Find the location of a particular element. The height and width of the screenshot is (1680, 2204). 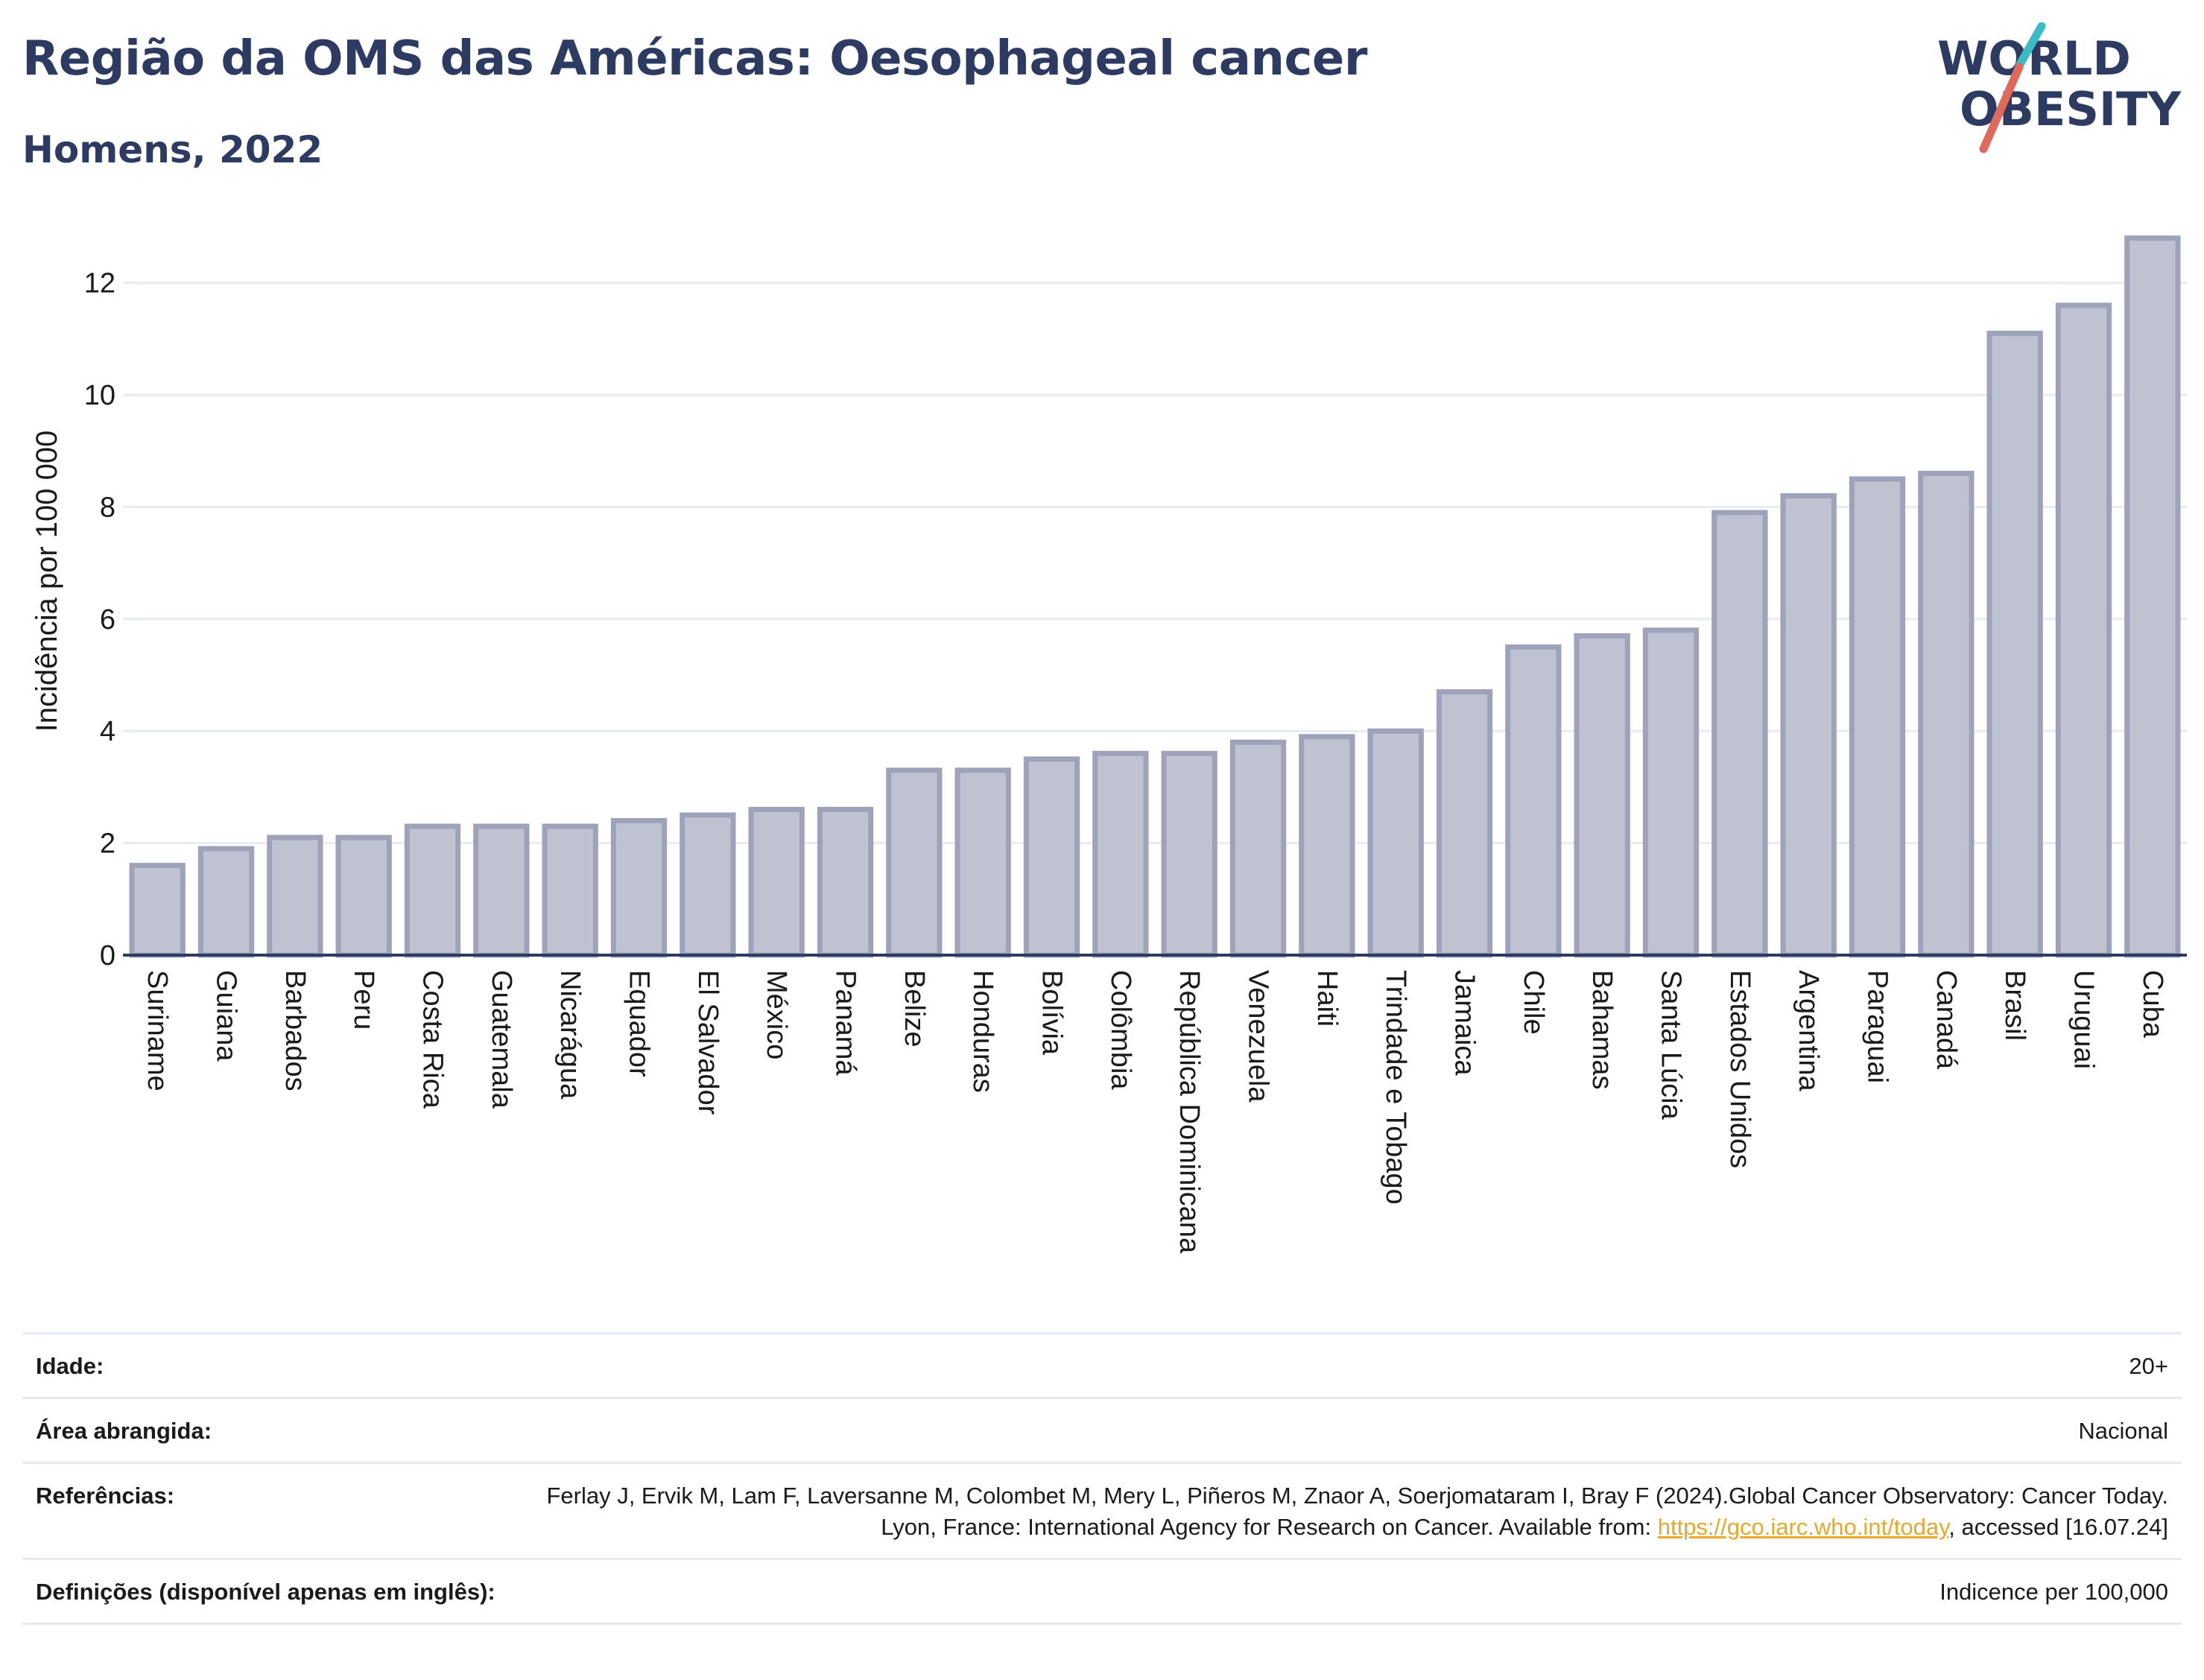

bar-honduras is located at coordinates (982, 862).